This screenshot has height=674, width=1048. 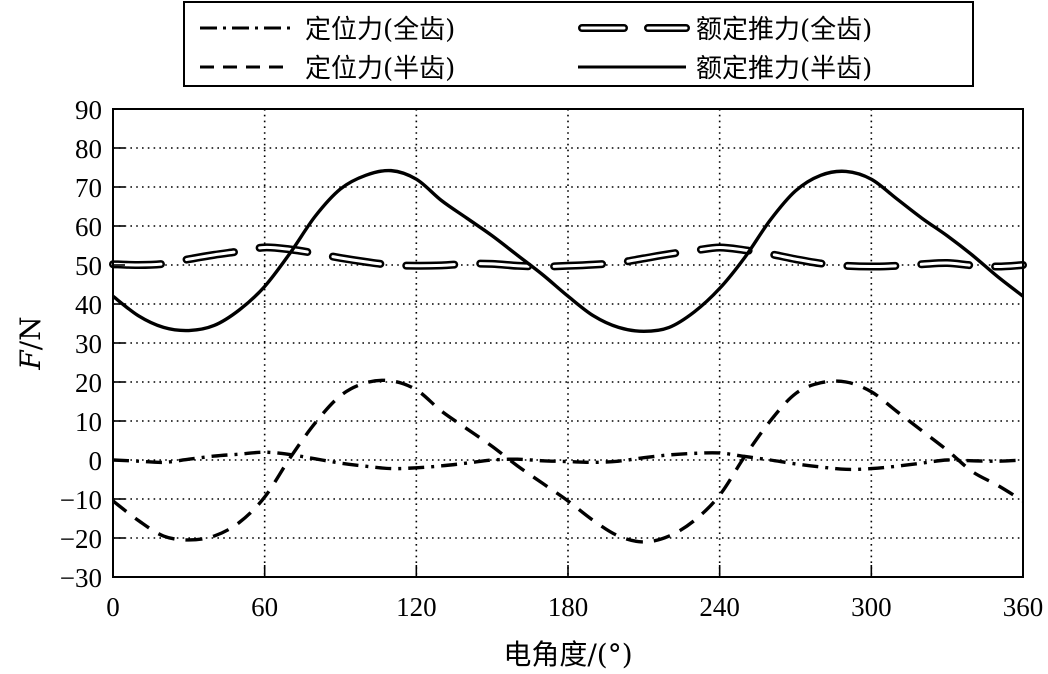 I want to click on y-tick-label: 10, so click(x=88, y=422).